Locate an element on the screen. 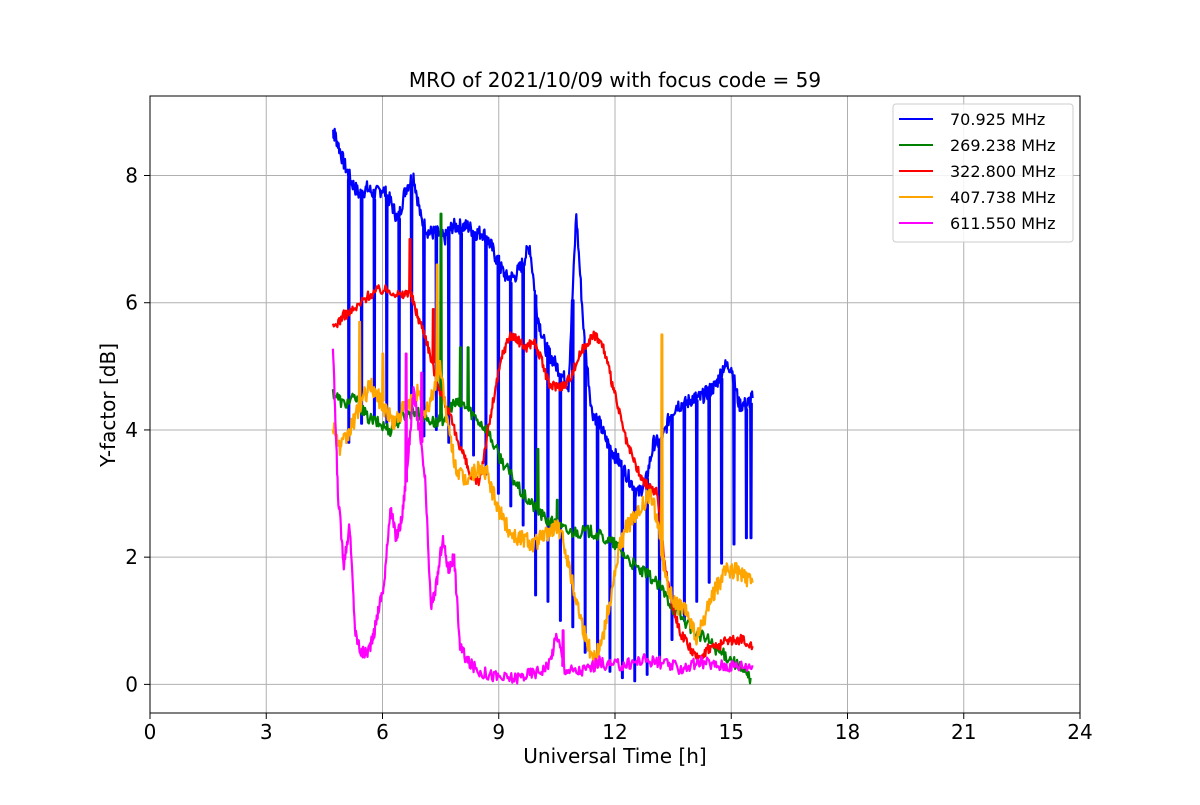 The width and height of the screenshot is (1200, 805). y-axis-label: Y-factor [dB] is located at coordinates (108, 405).